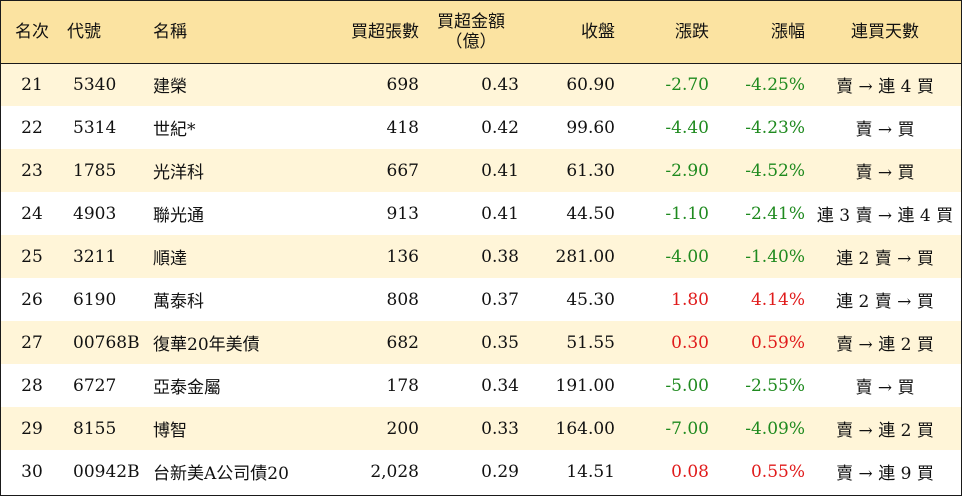  I want to click on cell-code: 3211, so click(95, 256).